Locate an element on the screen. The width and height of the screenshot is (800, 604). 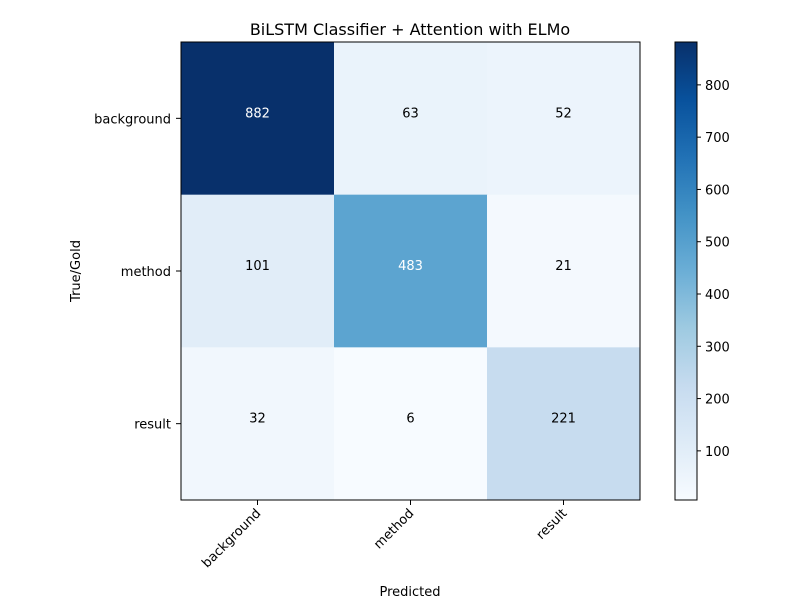
cell-value-label: 21 is located at coordinates (563, 266).